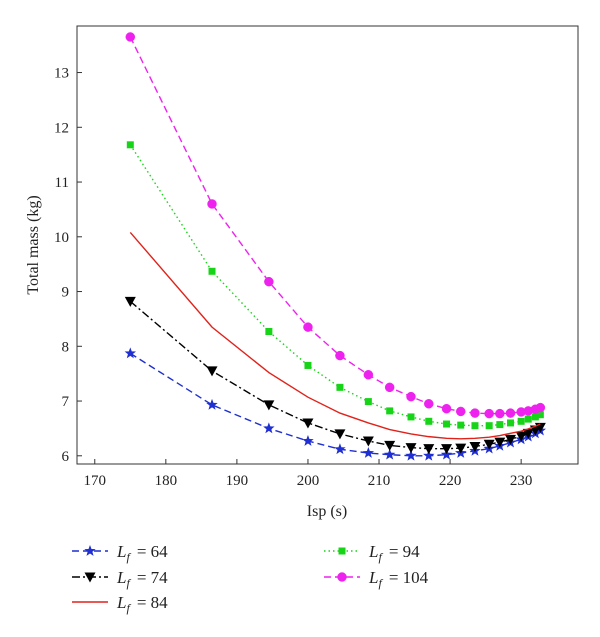 This screenshot has width=600, height=637. I want to click on y-tick-label: 8, so click(66, 347).